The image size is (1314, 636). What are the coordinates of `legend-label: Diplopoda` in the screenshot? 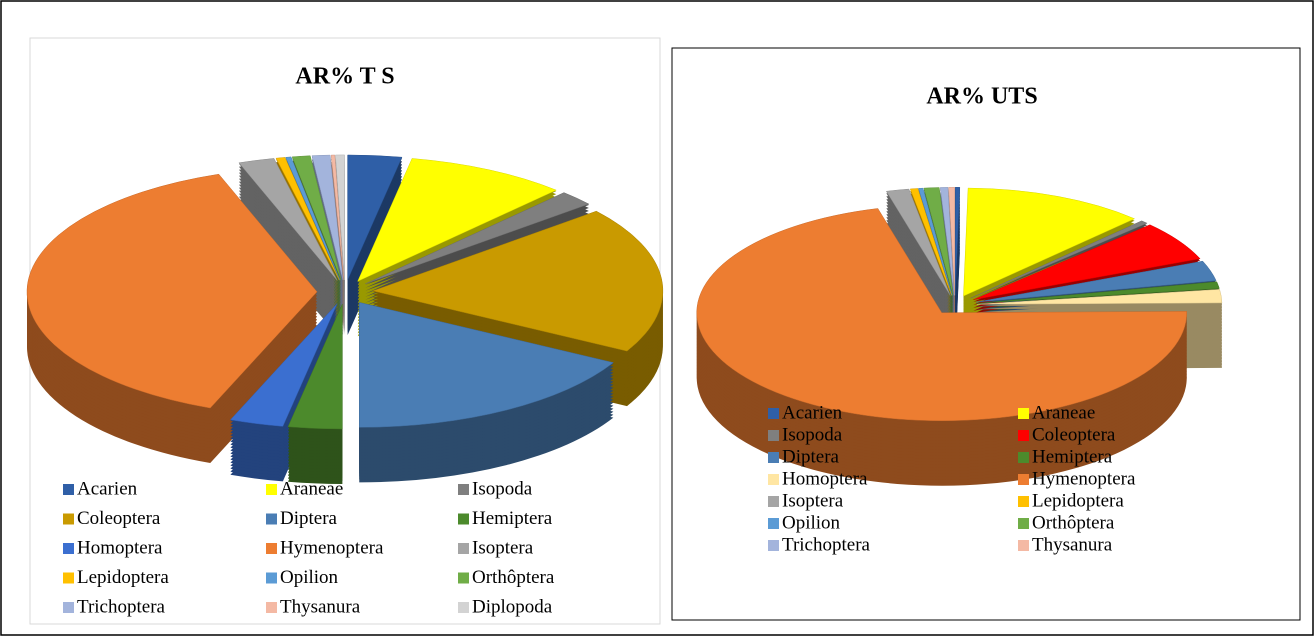 It's located at (512, 606).